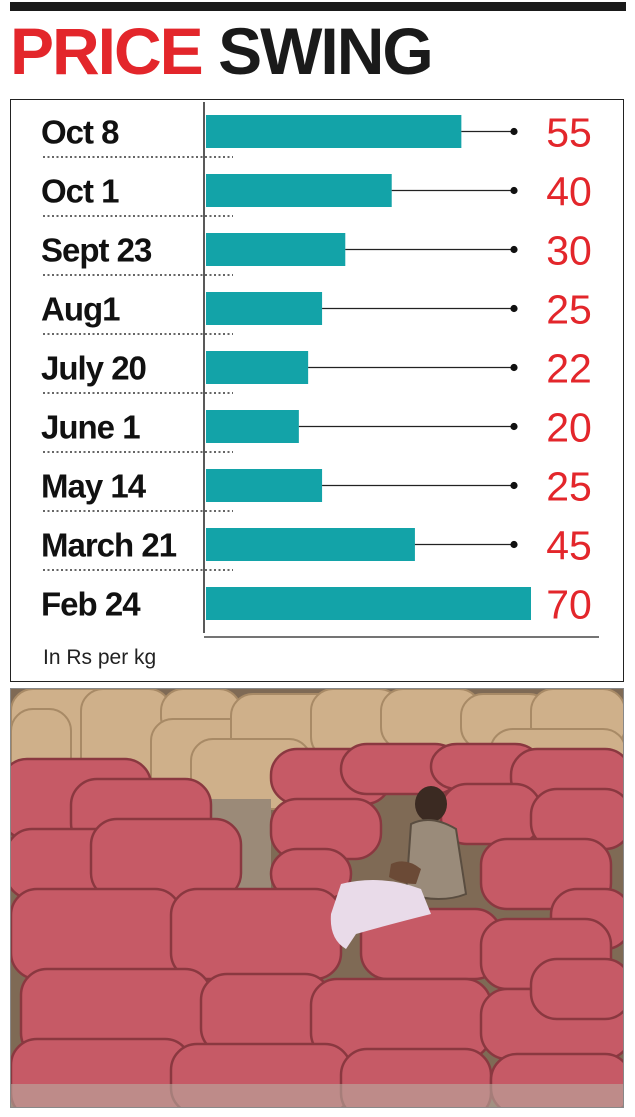 This screenshot has width=635, height=1117. I want to click on vendor-figure, so click(399, 867).